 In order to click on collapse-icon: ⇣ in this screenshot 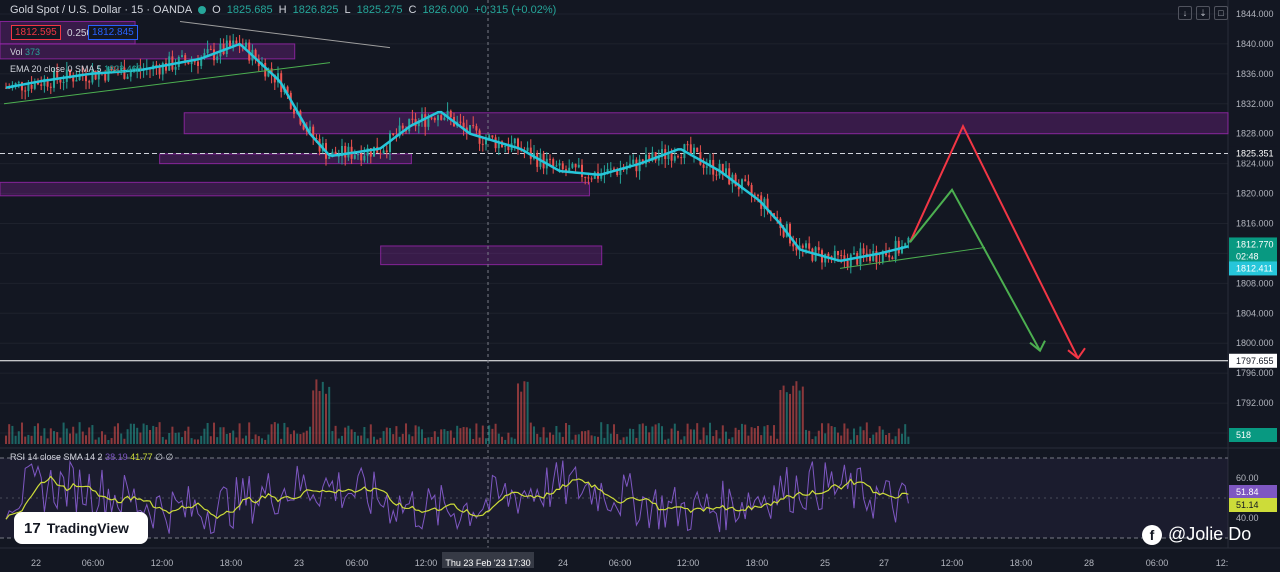, I will do `click(1203, 13)`.